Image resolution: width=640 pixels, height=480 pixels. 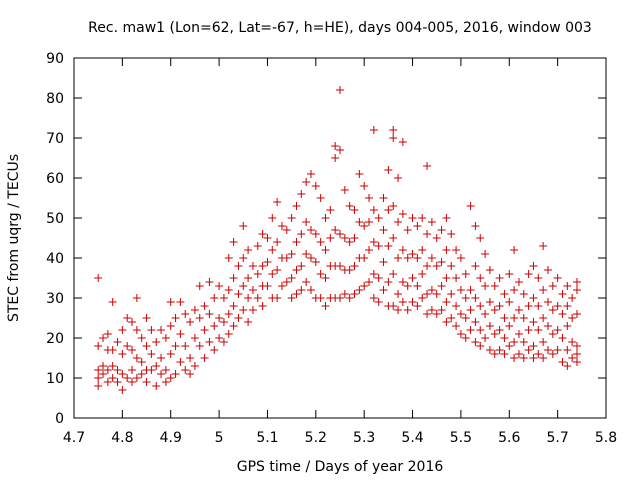 What do you see at coordinates (55, 339) in the screenshot?
I see `y-tick-label: 20` at bounding box center [55, 339].